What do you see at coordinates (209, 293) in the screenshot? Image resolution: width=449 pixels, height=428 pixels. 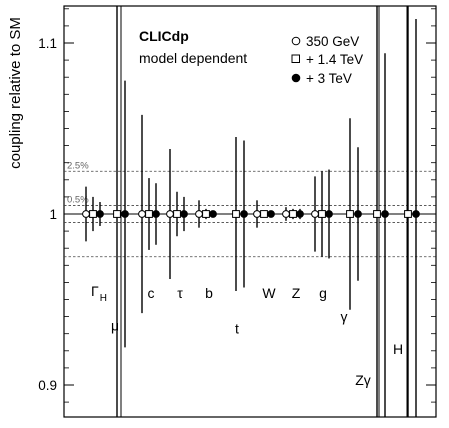 I see `coupling-label-4: b` at bounding box center [209, 293].